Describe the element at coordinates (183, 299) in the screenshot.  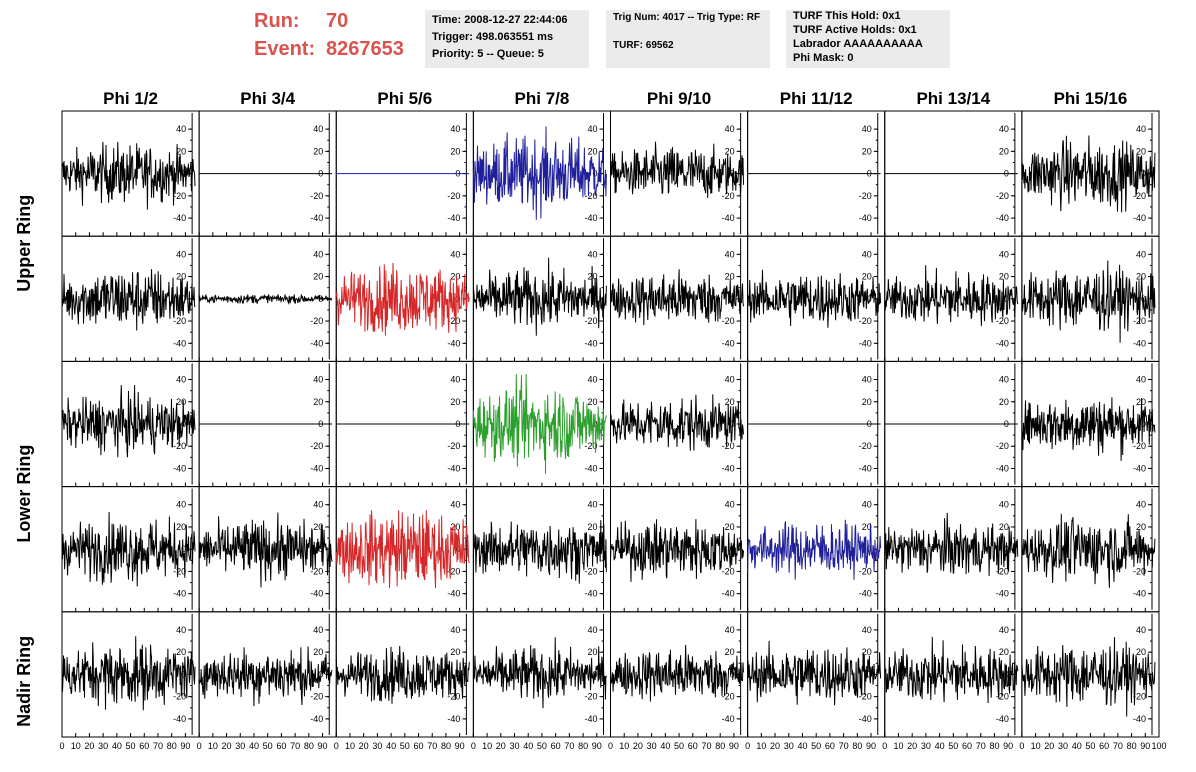
I see `y-tick-label: 0` at that location.